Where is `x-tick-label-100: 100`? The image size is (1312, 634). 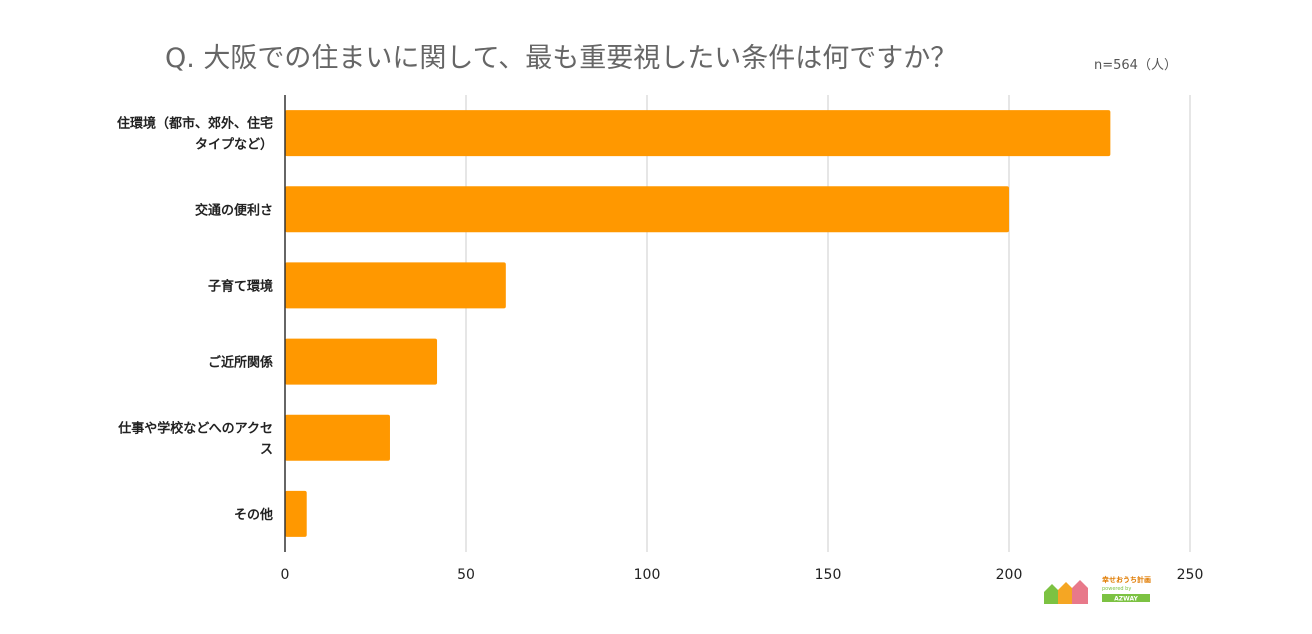 x-tick-label-100: 100 is located at coordinates (647, 575).